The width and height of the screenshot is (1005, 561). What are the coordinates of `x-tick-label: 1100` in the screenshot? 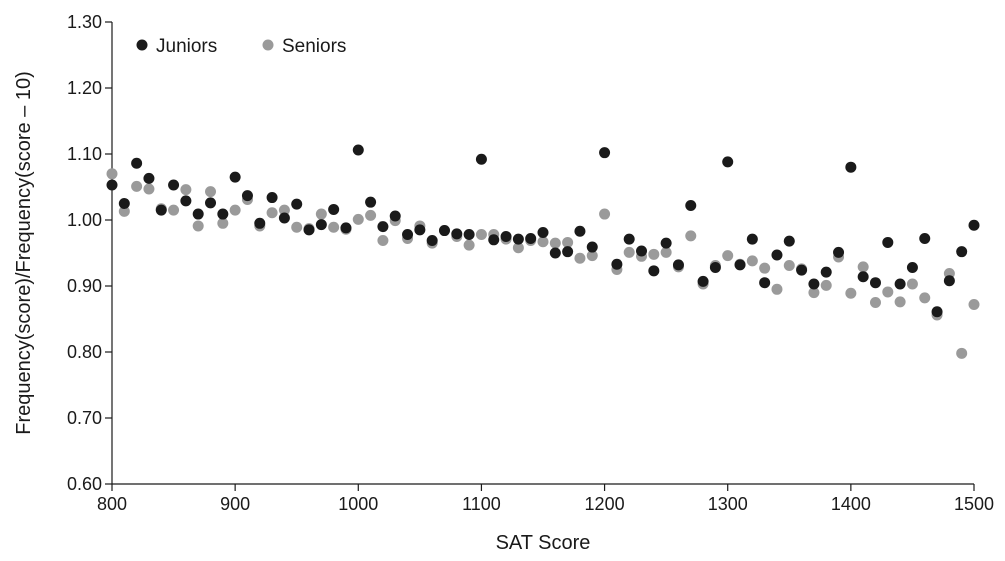 It's located at (481, 504).